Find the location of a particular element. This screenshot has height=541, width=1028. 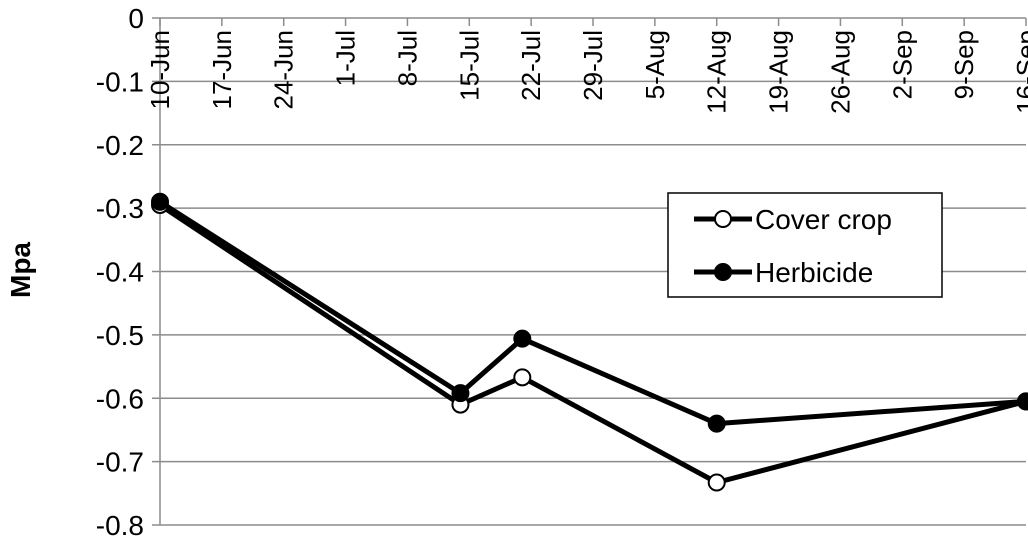

x-tick-label: 10-Jun is located at coordinates (160, 70).